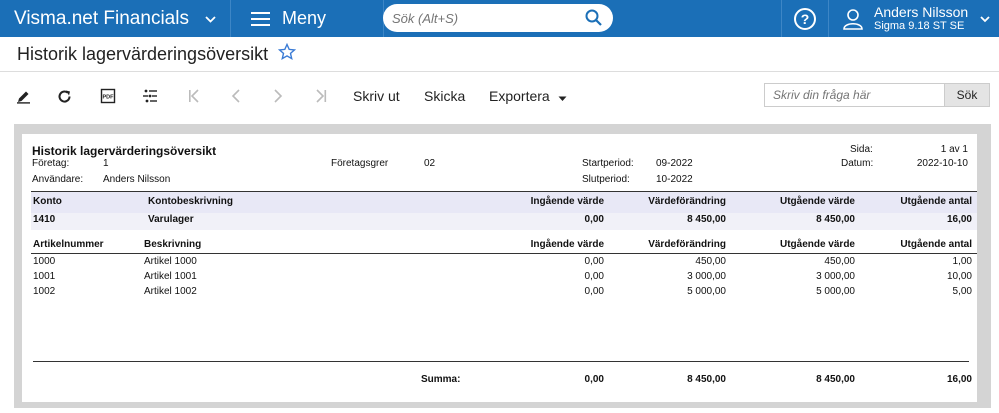 This screenshot has width=999, height=413. Describe the element at coordinates (608, 163) in the screenshot. I see `start-period-label: Startperiod:` at that location.